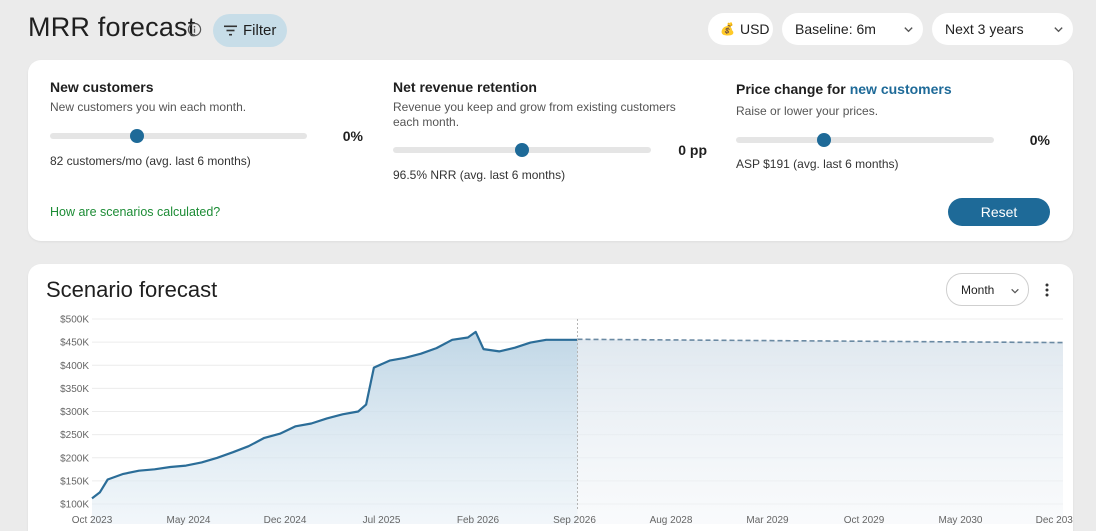 Image resolution: width=1096 pixels, height=531 pixels. Describe the element at coordinates (865, 140) in the screenshot. I see `price-change-slider` at that location.